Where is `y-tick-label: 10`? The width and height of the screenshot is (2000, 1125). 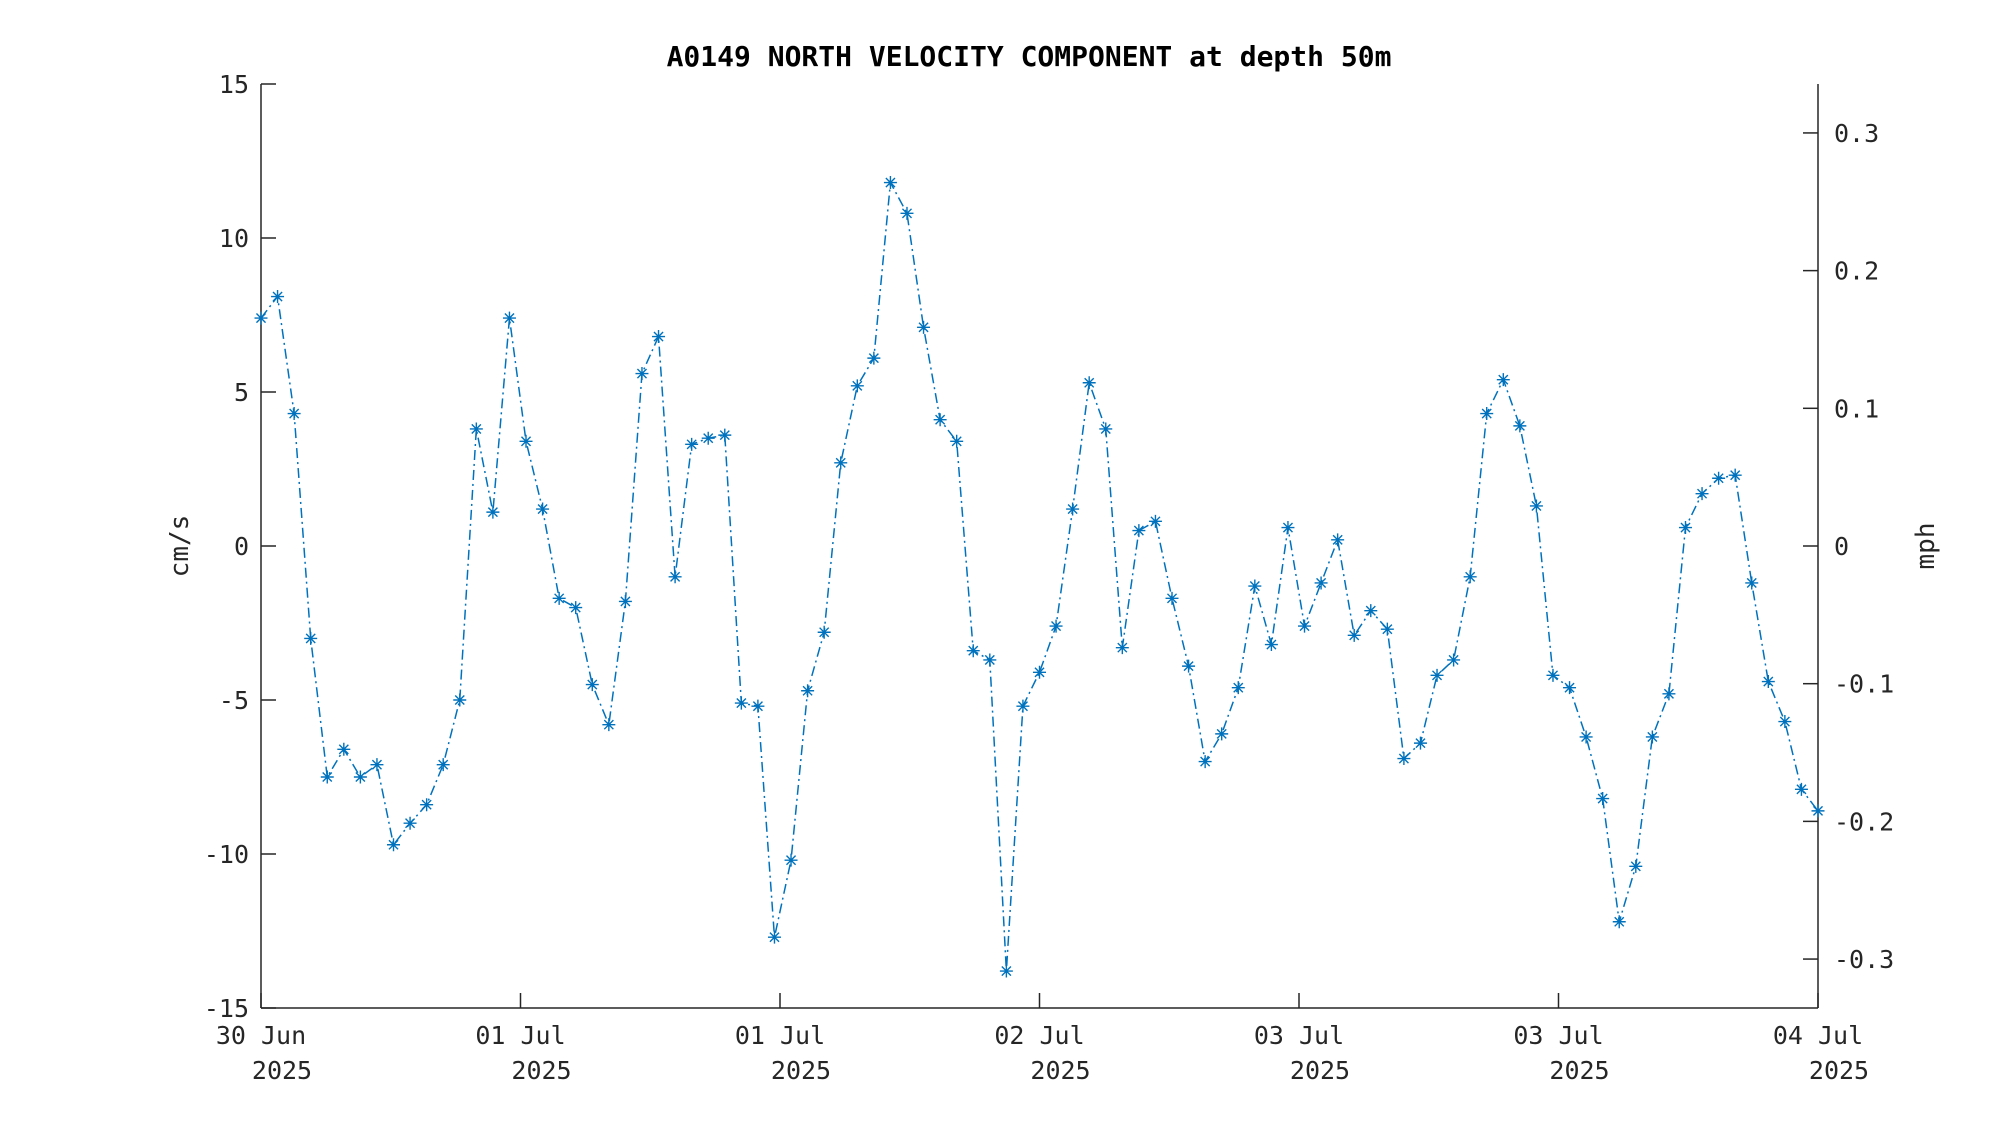 y-tick-label: 10 is located at coordinates (234, 238).